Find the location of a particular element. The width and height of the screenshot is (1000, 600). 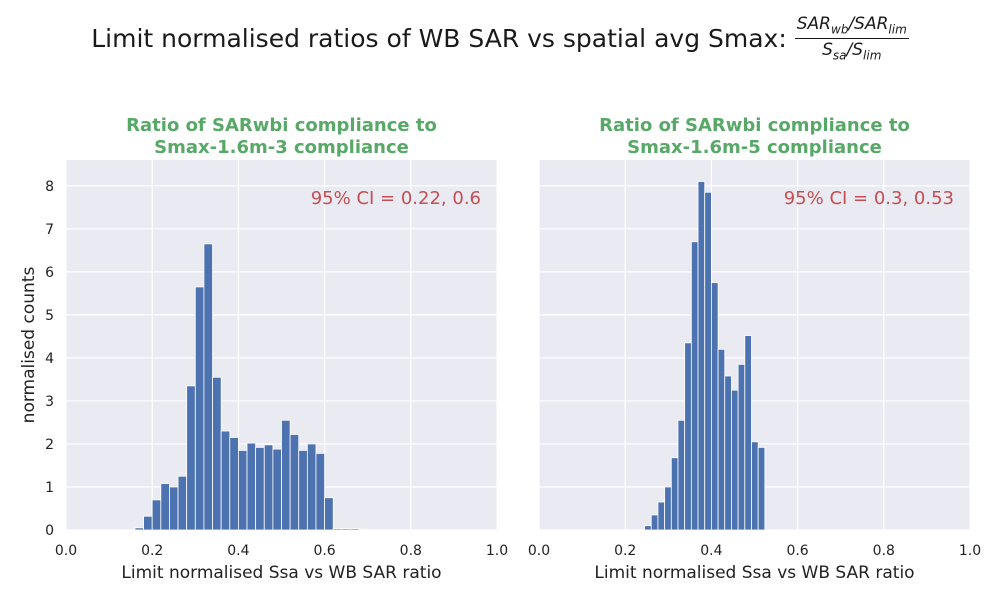

formula-num-a: SAR is located at coordinates (813, 24).